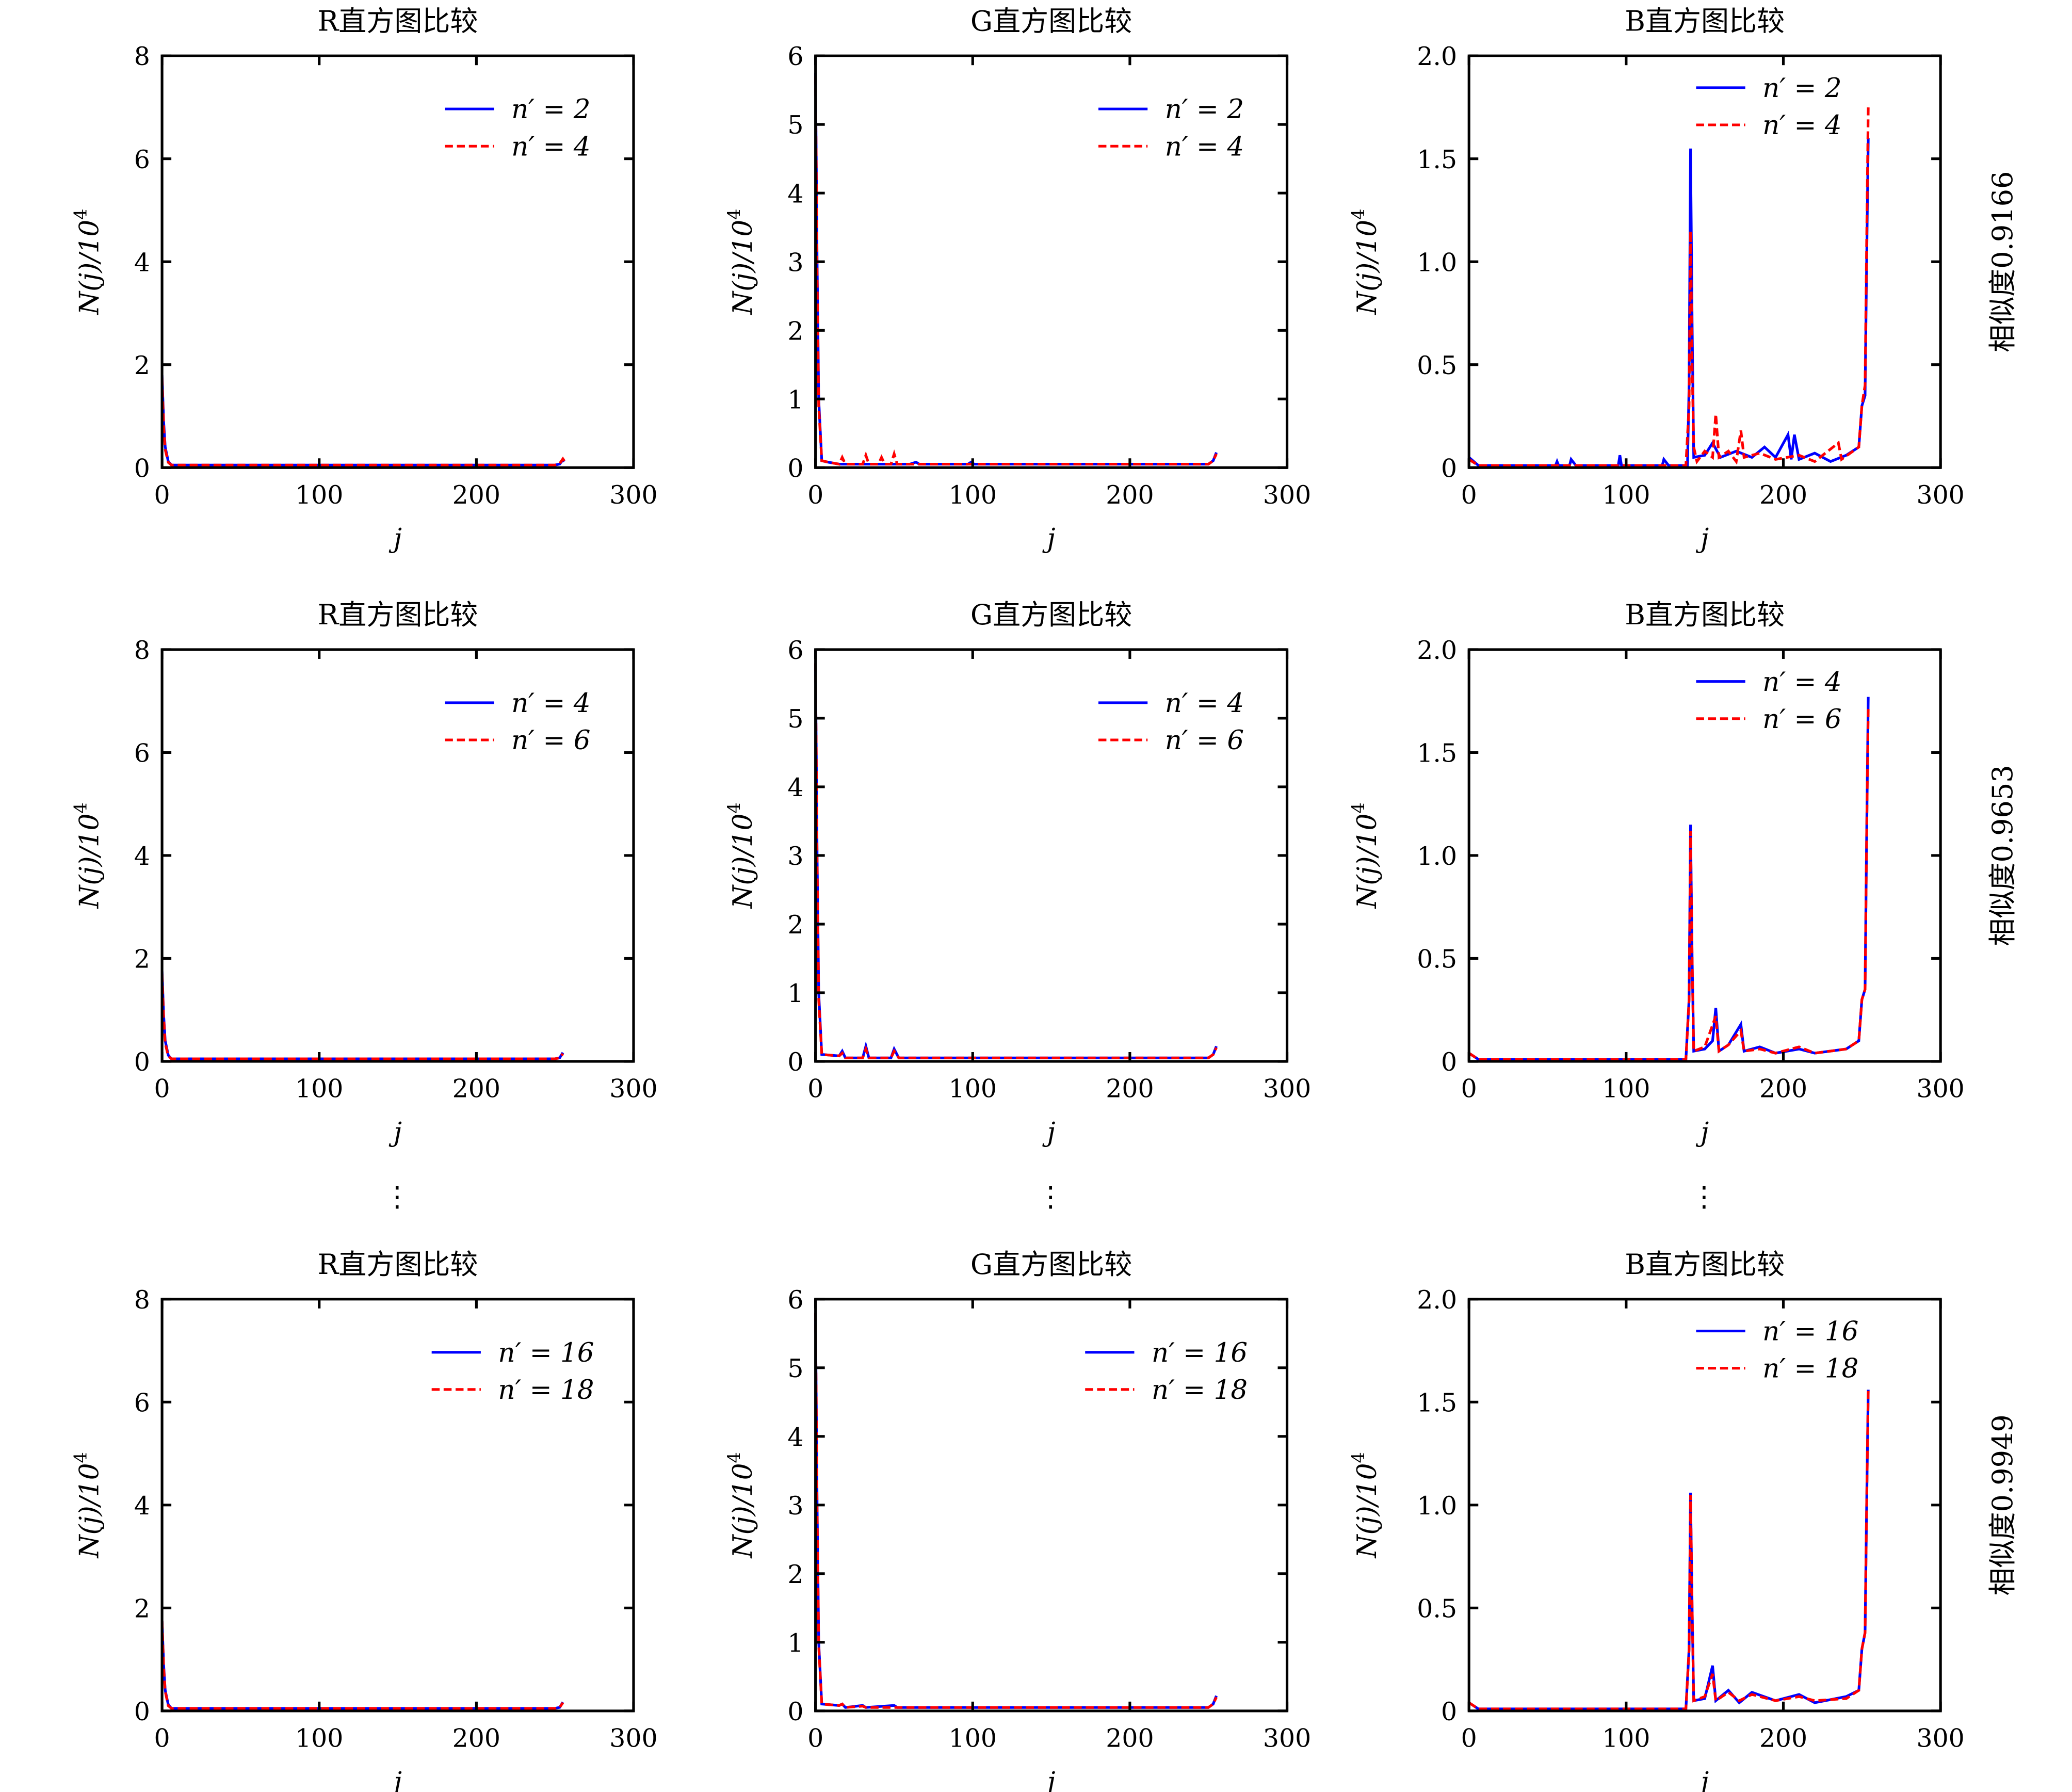  What do you see at coordinates (795, 1368) in the screenshot?
I see `y-tick-label: 5` at bounding box center [795, 1368].